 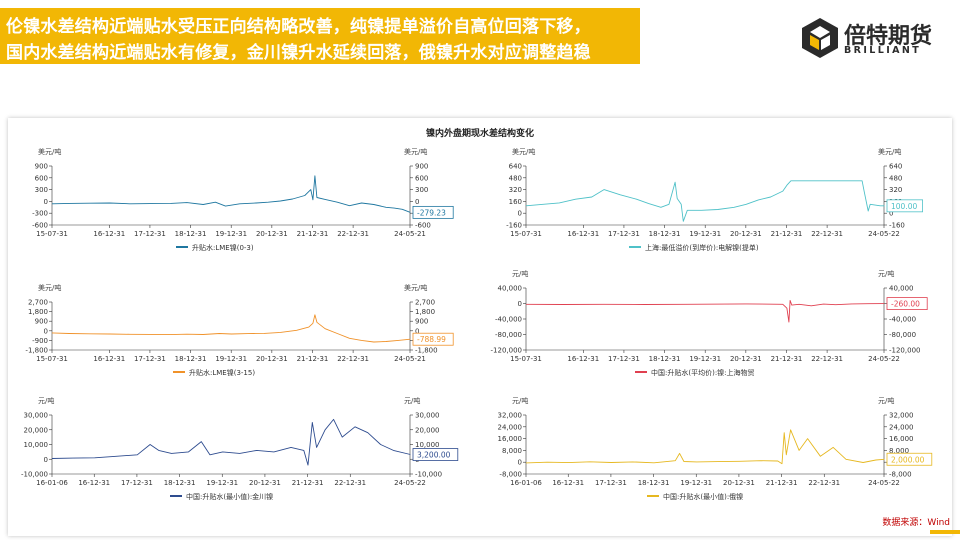 I want to click on y-tick-label-left: 8,000, so click(x=512, y=451).